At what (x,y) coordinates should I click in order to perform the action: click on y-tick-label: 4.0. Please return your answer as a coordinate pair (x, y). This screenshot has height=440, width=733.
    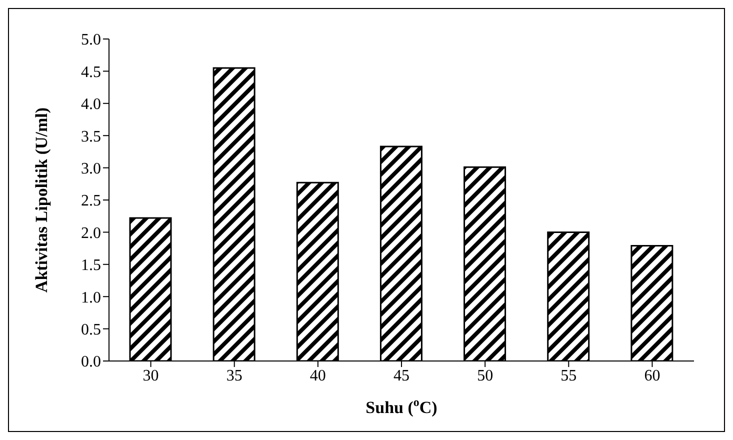
    Looking at the image, I should click on (91, 105).